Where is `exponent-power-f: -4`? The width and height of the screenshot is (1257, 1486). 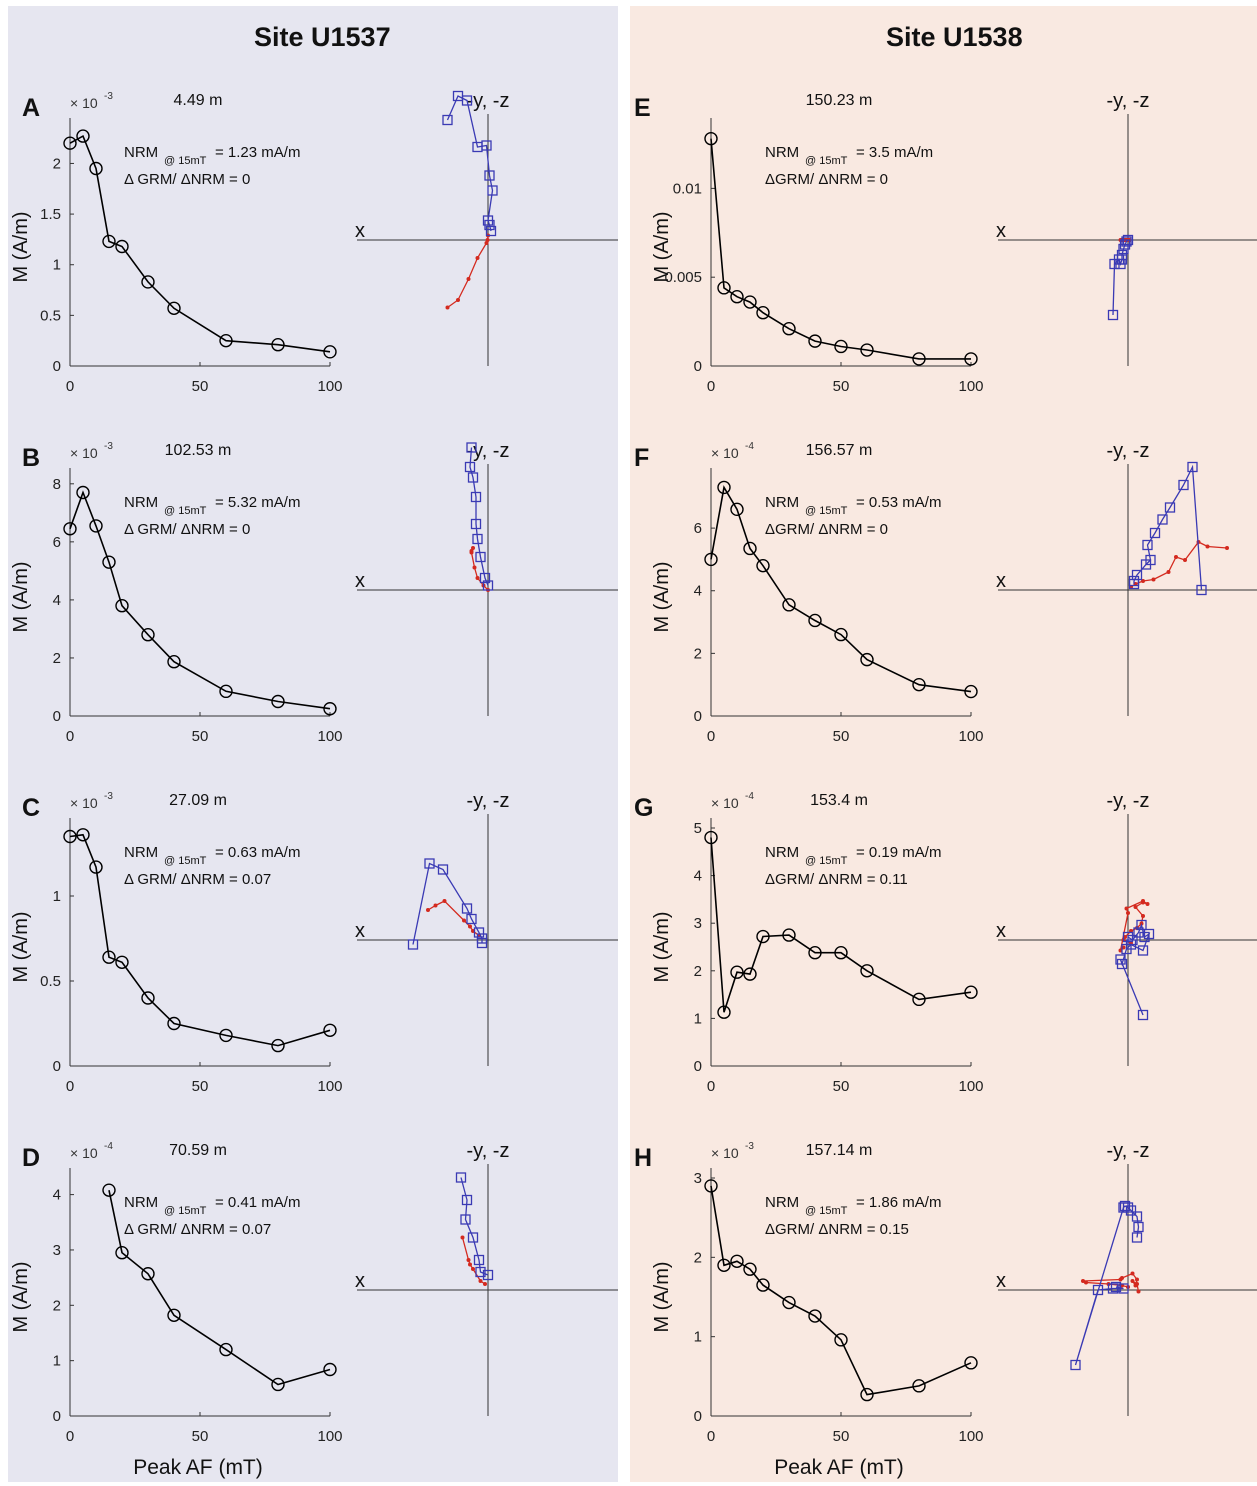 exponent-power-f: -4 is located at coordinates (749, 446).